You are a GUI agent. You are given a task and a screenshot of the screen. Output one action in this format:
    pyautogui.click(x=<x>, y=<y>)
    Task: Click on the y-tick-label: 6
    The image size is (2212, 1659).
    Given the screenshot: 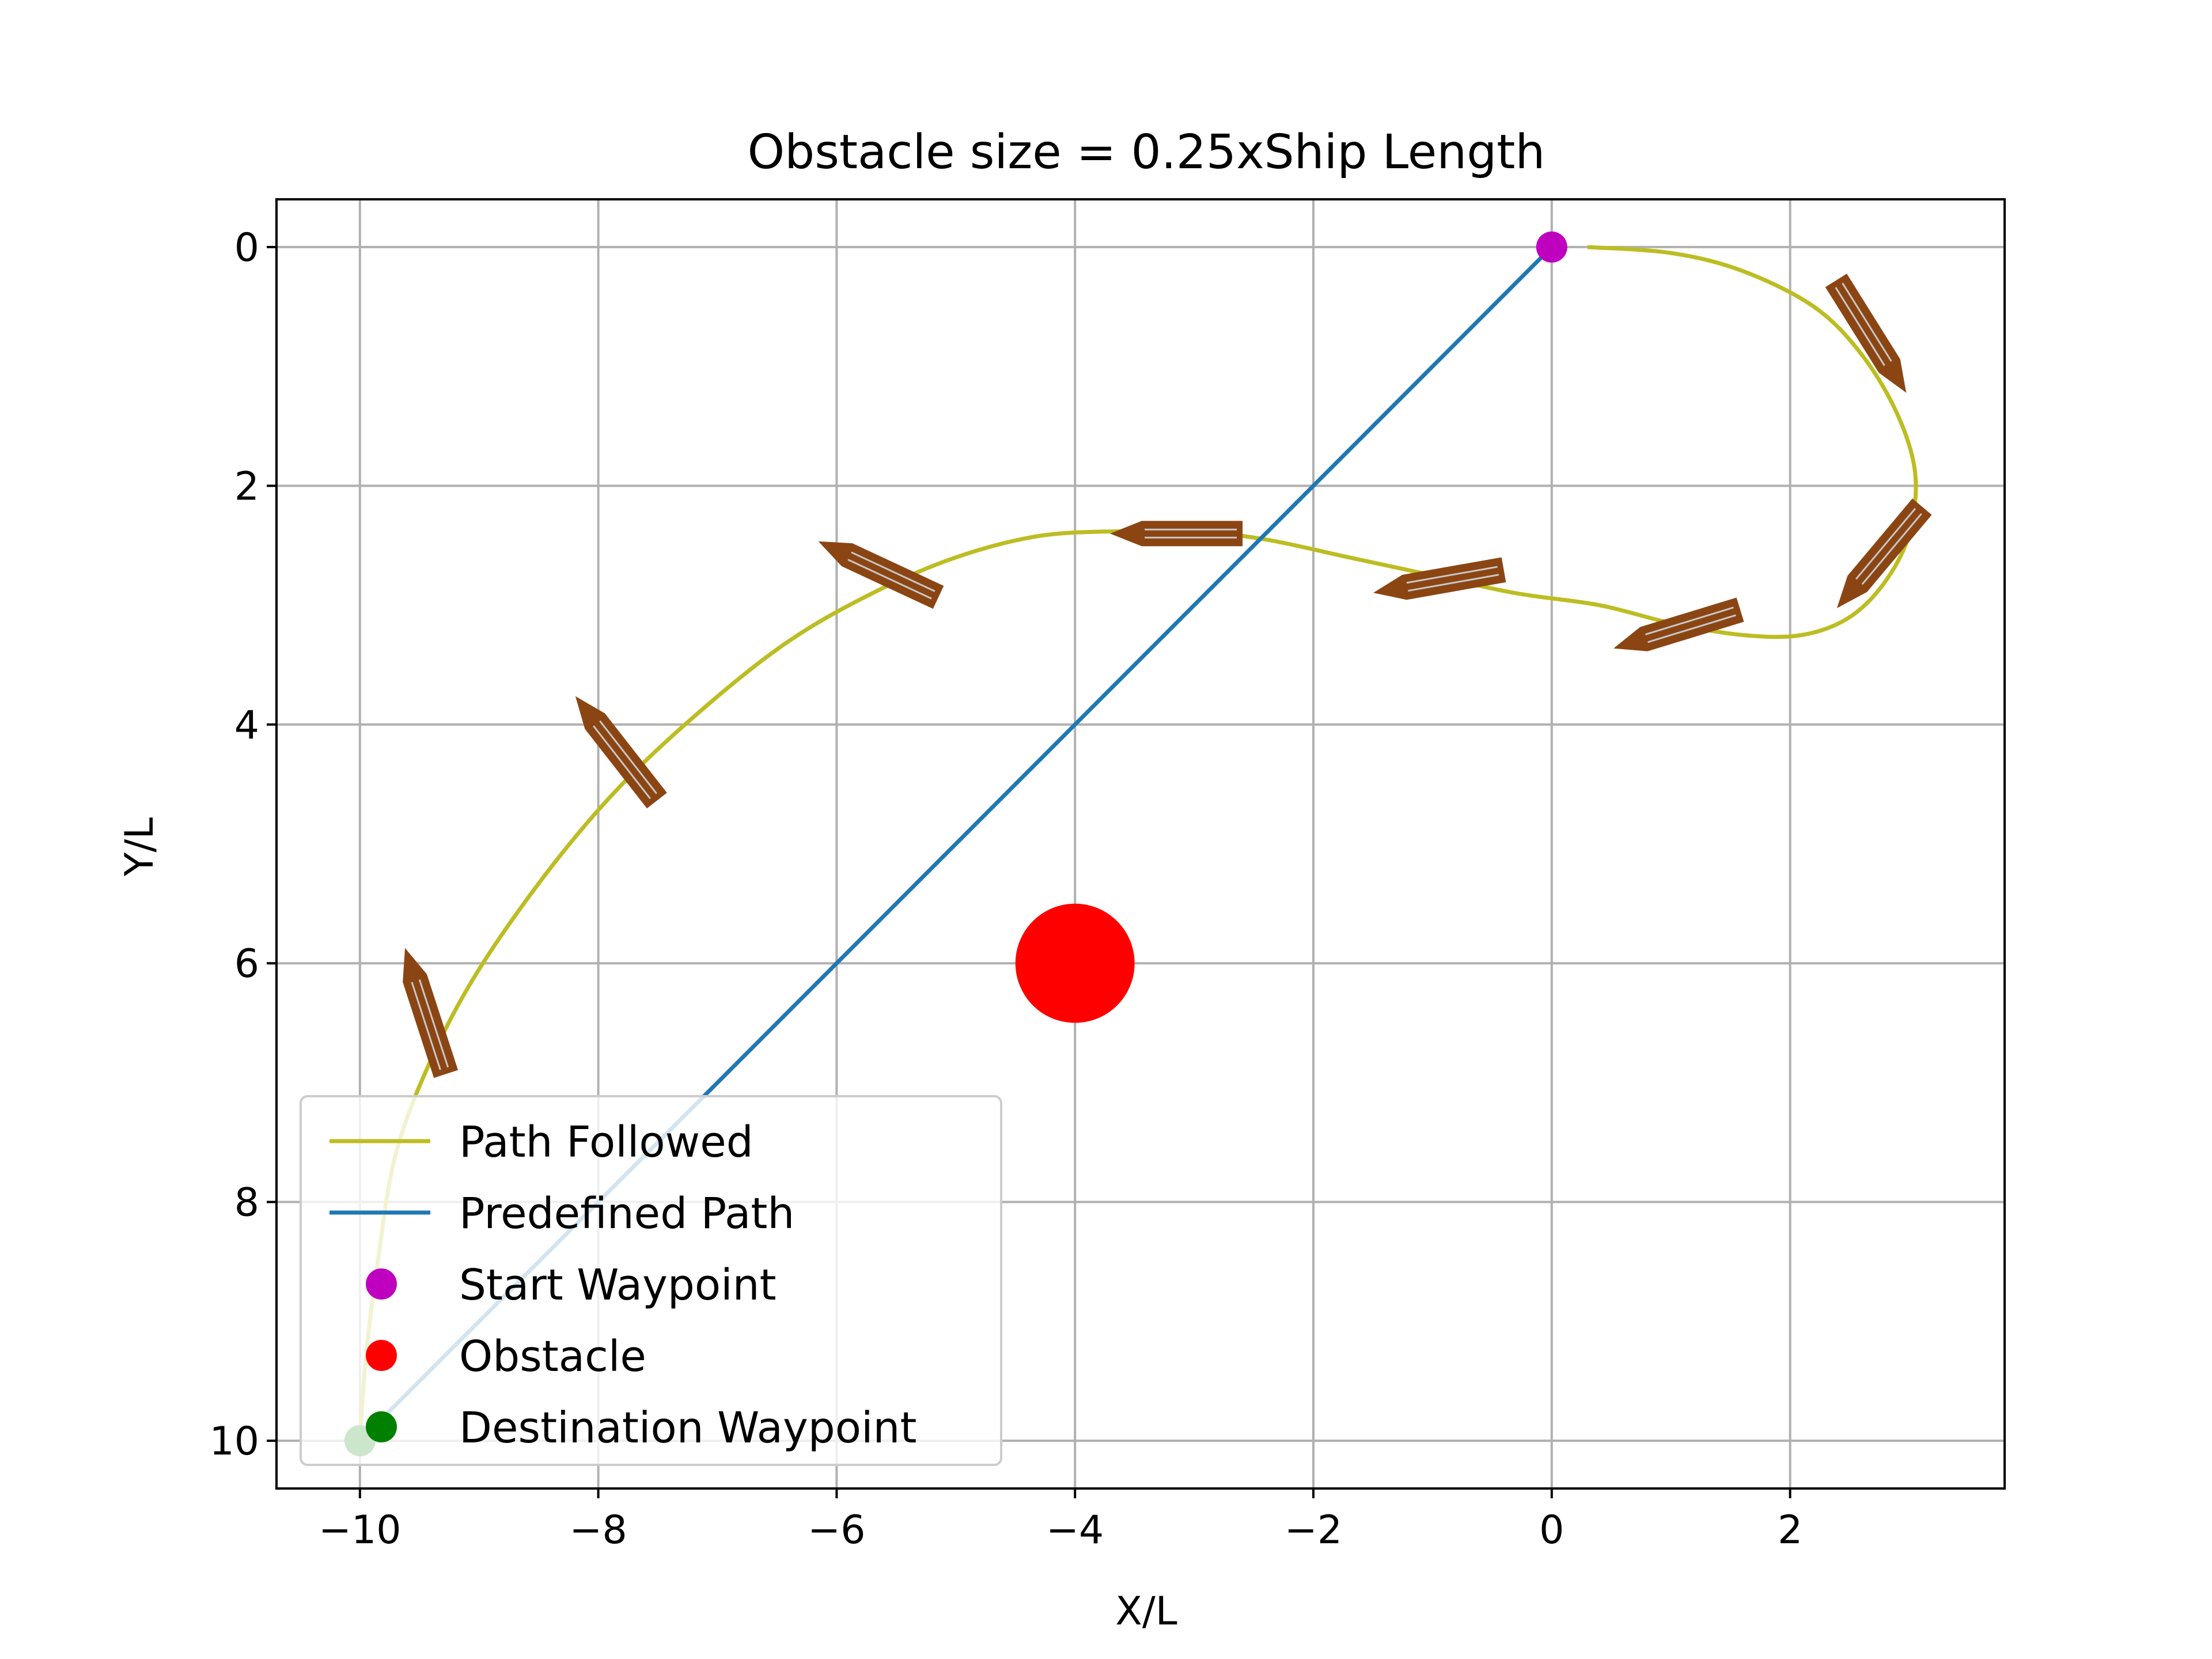 What is the action you would take?
    pyautogui.click(x=246, y=964)
    